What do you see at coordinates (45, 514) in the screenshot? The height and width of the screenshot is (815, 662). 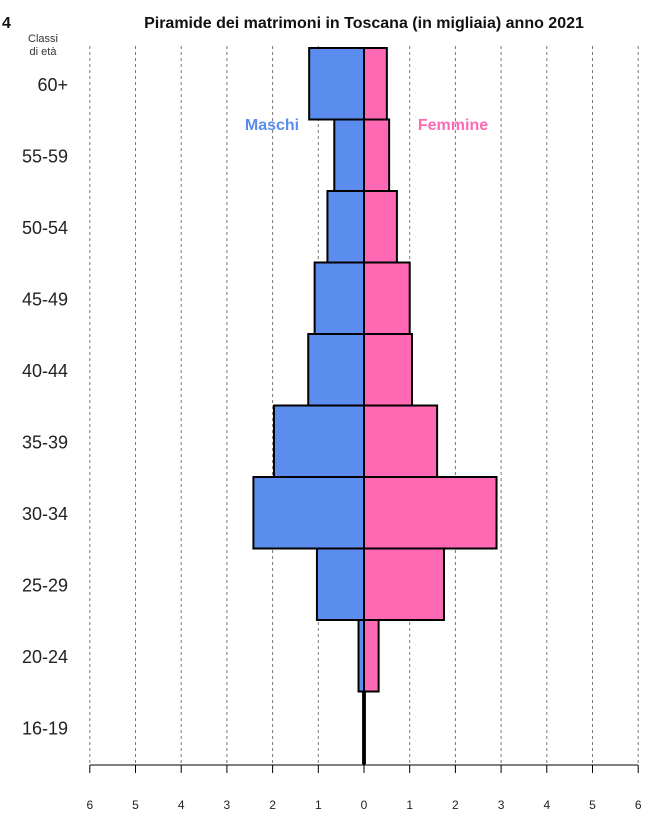 I see `category-label-30-34: 30-34` at bounding box center [45, 514].